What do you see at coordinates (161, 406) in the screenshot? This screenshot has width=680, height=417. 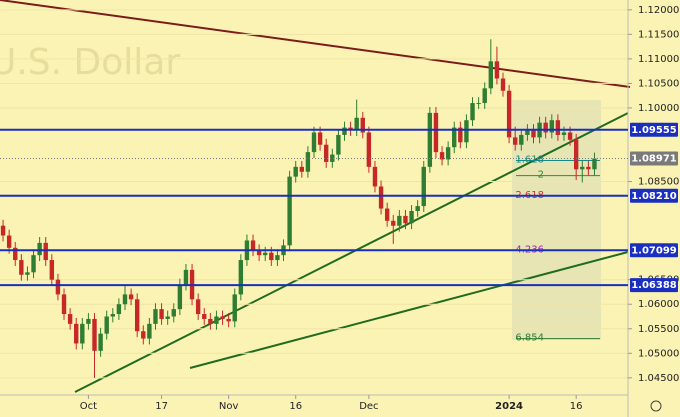 I see `x-tick-label: 17` at bounding box center [161, 406].